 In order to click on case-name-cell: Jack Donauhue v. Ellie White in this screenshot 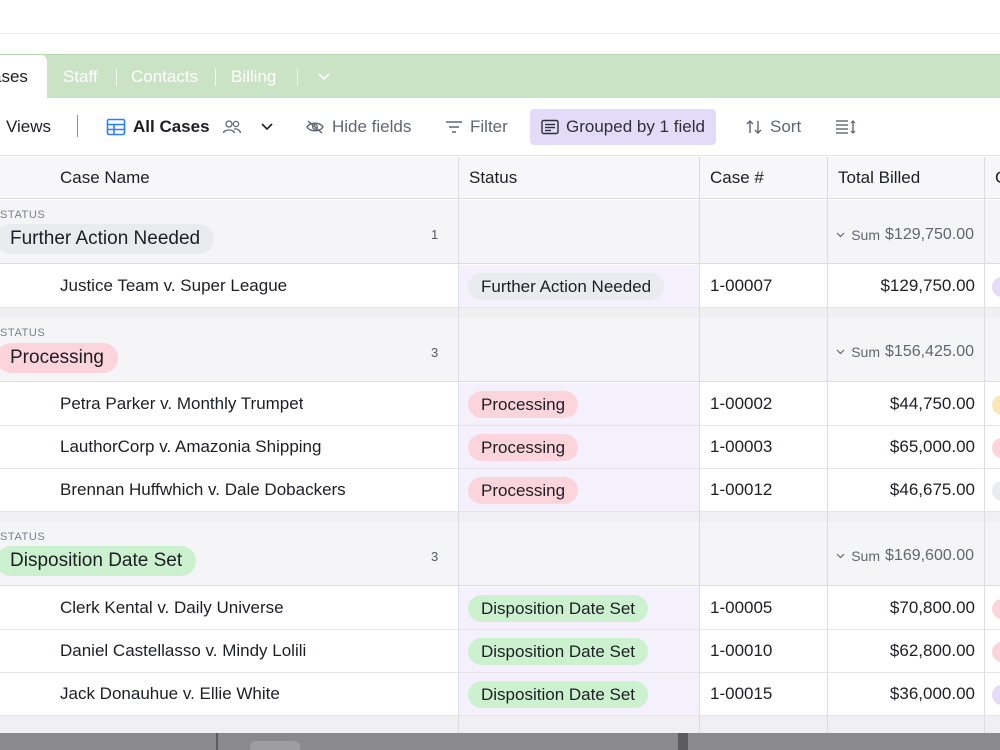, I will do `click(170, 693)`.